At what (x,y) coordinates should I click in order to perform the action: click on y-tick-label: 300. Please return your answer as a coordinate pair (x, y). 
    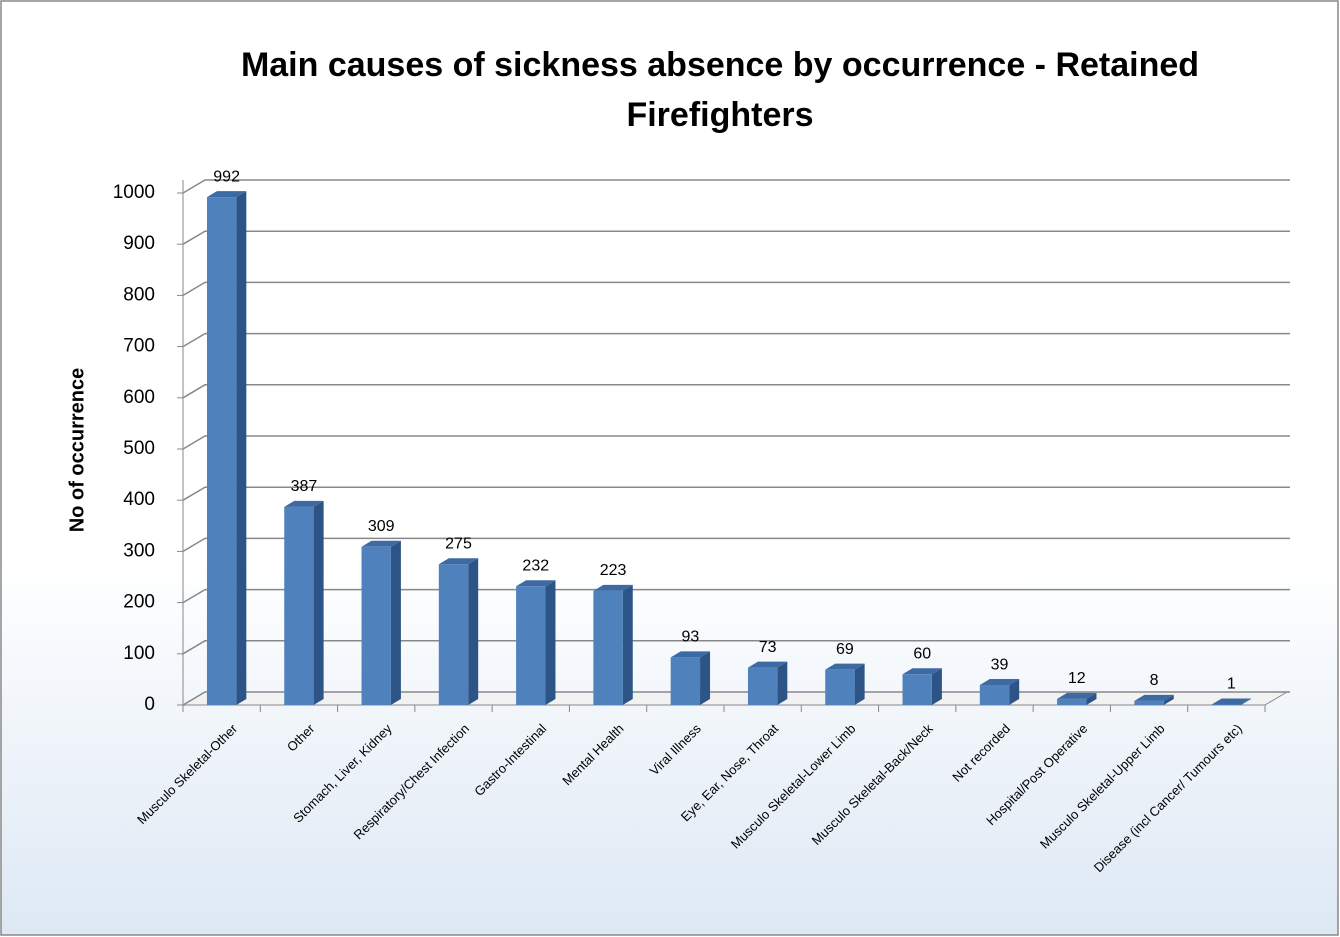
    Looking at the image, I should click on (139, 550).